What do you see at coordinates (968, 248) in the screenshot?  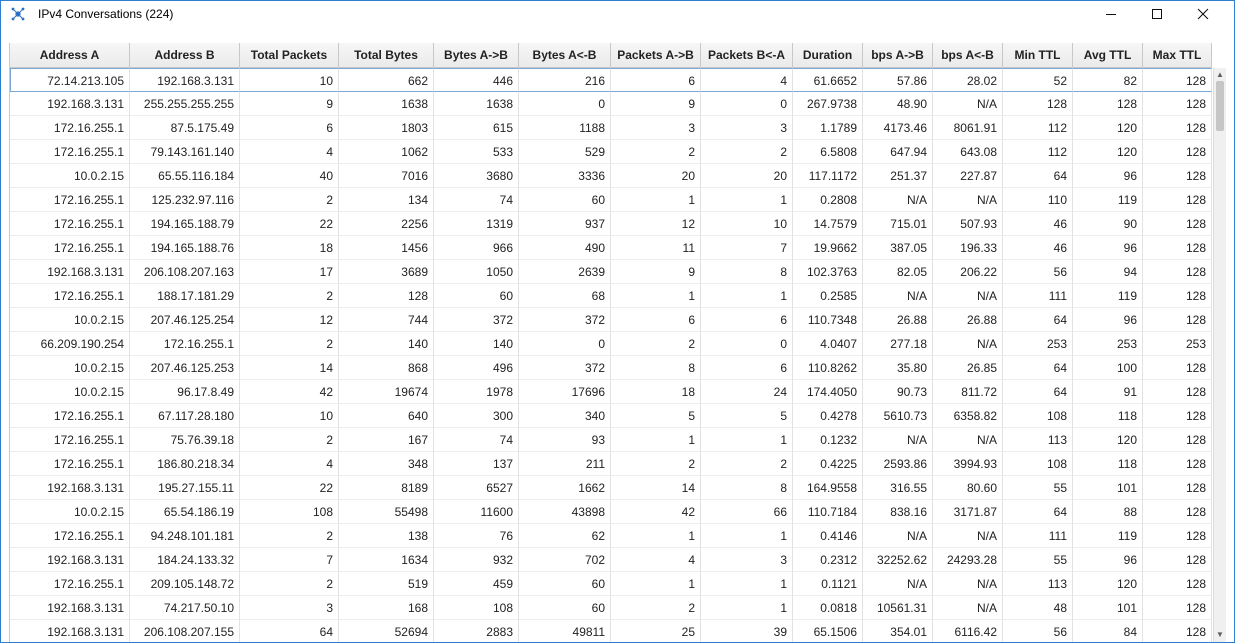 I see `table-cell: 196.33` at bounding box center [968, 248].